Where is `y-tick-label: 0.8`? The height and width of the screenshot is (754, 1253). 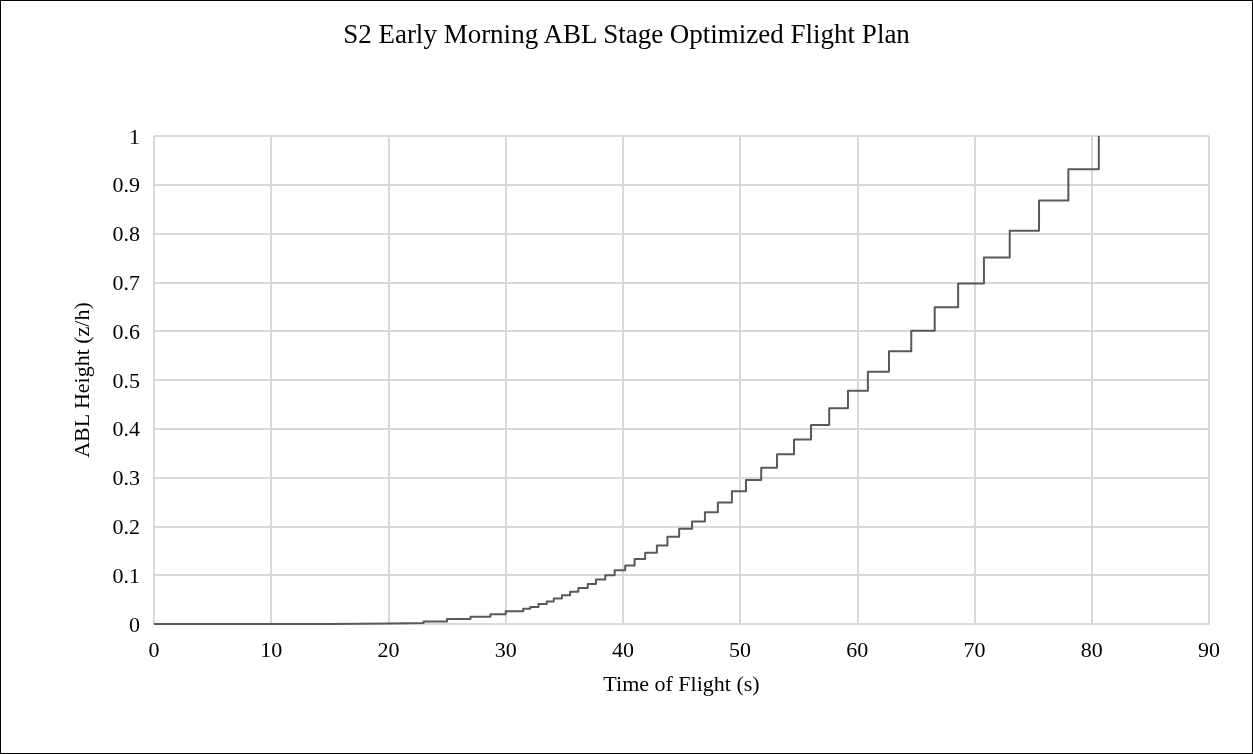
y-tick-label: 0.8 is located at coordinates (126, 234).